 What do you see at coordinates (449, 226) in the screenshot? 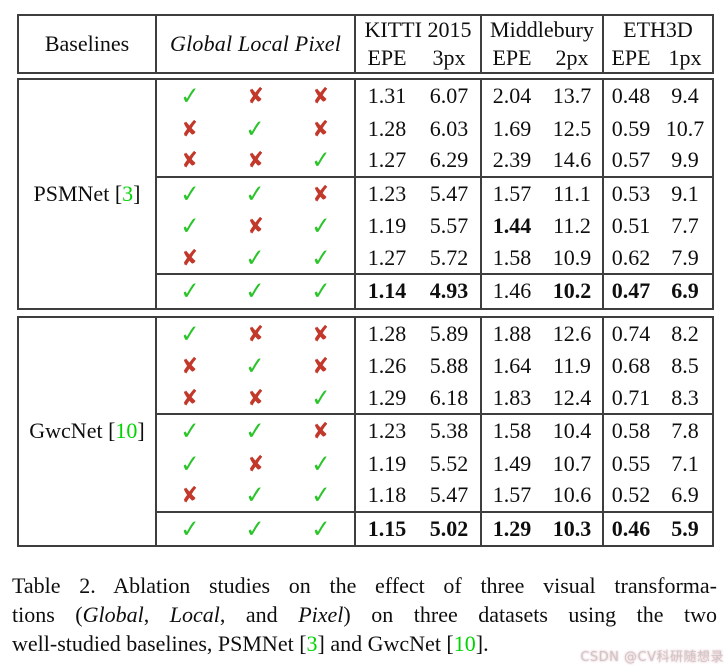
I see `px-value: 5.57` at bounding box center [449, 226].